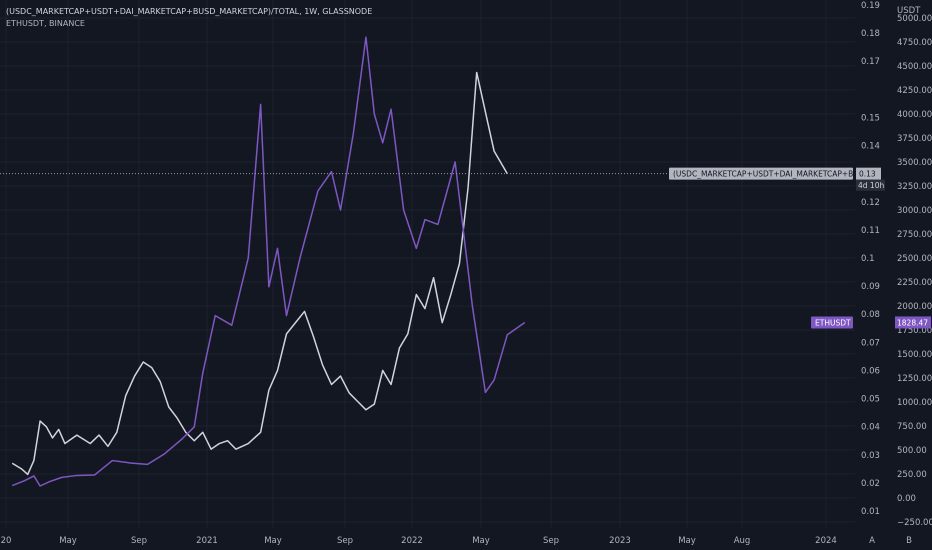 The width and height of the screenshot is (932, 550). I want to click on countdown-badge, so click(870, 185).